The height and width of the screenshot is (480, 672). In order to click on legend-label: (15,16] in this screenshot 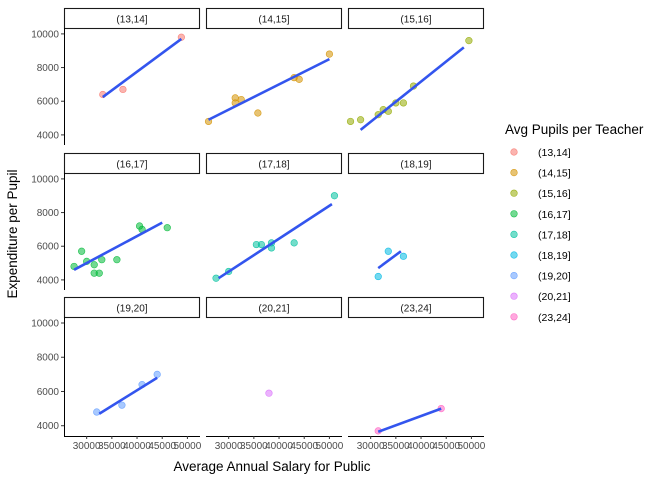, I will do `click(554, 194)`.